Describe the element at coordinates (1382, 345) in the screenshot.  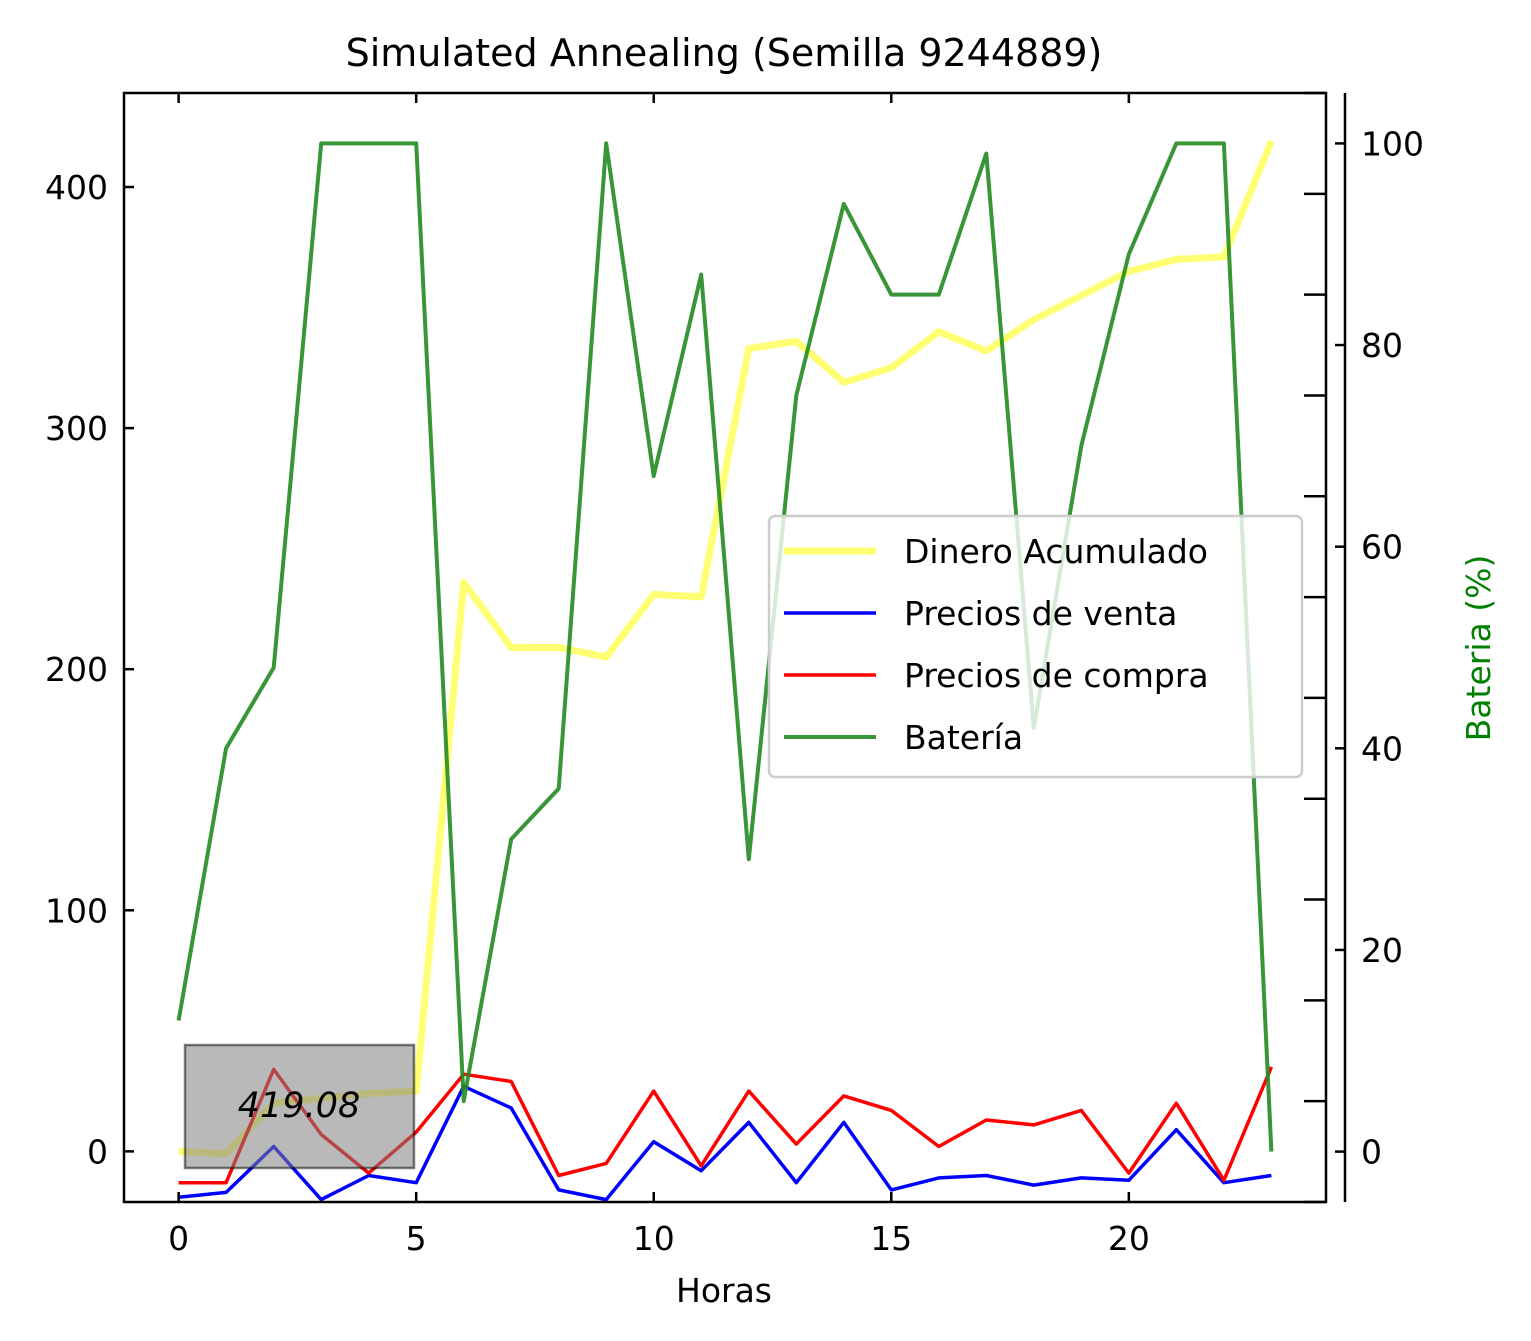
I see `y2-tick-label: 80` at that location.